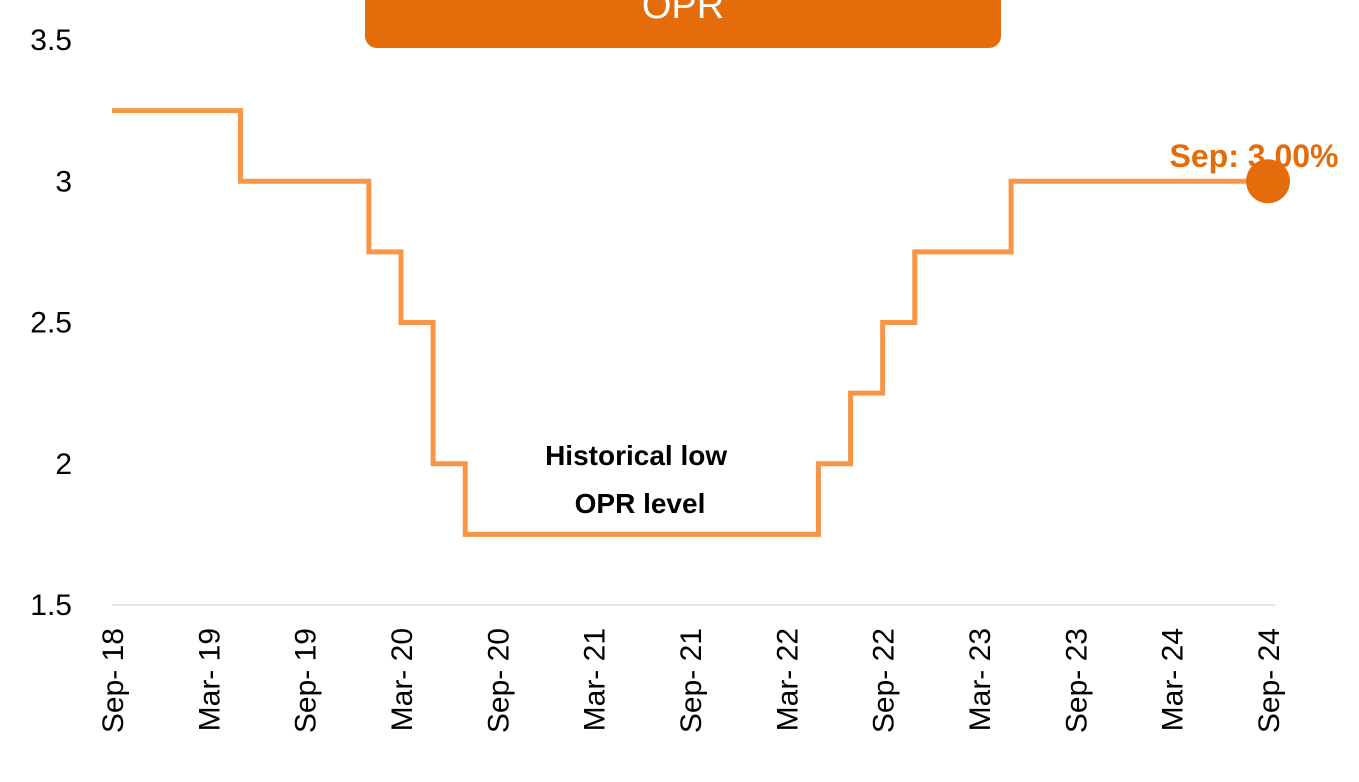 The width and height of the screenshot is (1359, 782). Describe the element at coordinates (683, 13) in the screenshot. I see `chart-title: OPR` at that location.